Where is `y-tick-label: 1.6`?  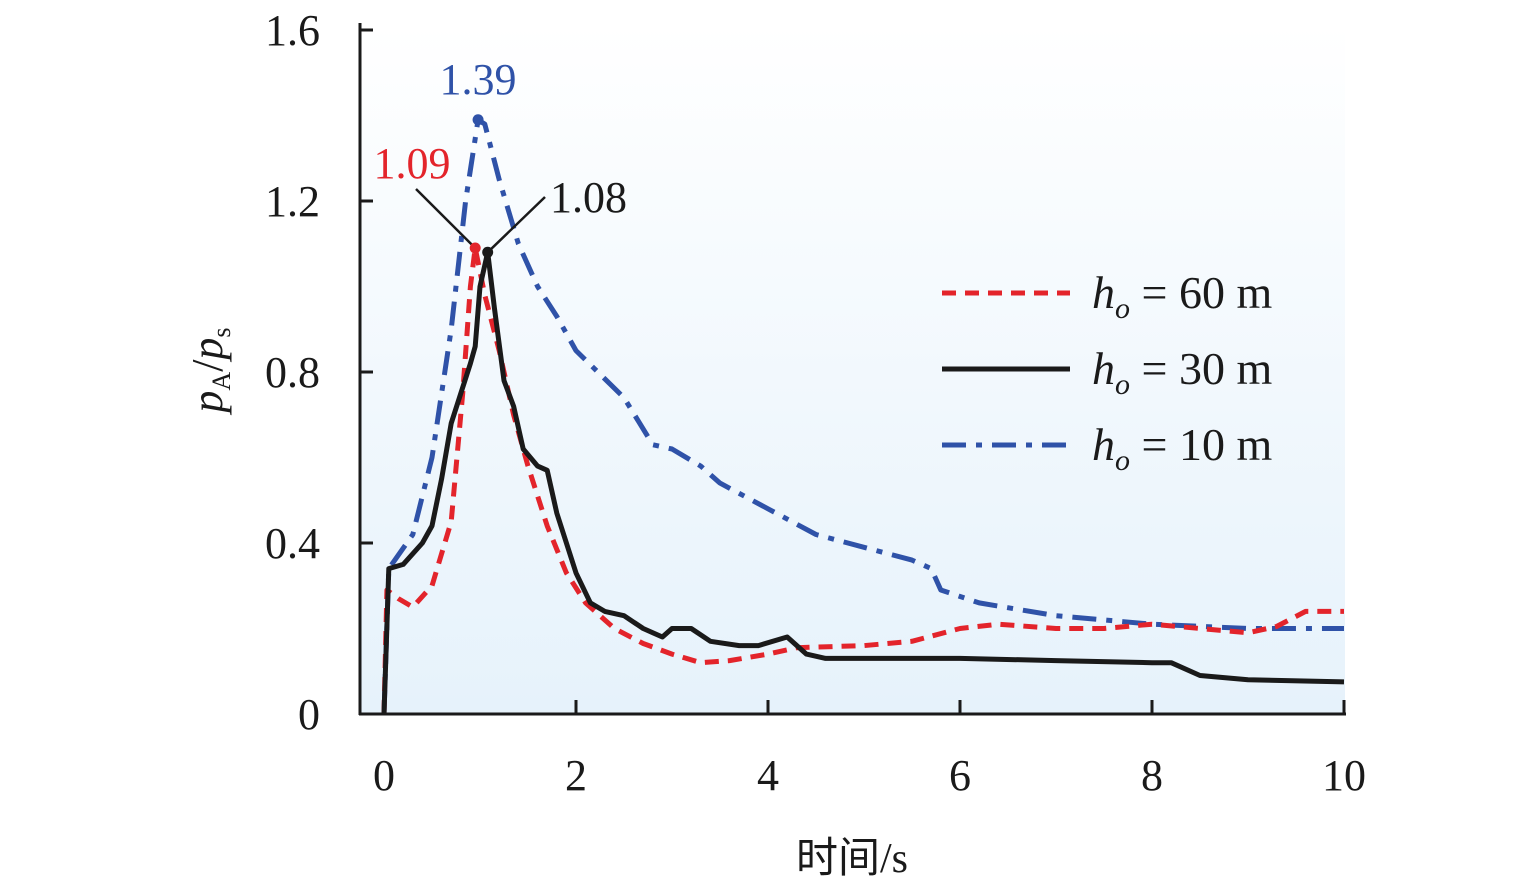 y-tick-label: 1.6 is located at coordinates (292, 30).